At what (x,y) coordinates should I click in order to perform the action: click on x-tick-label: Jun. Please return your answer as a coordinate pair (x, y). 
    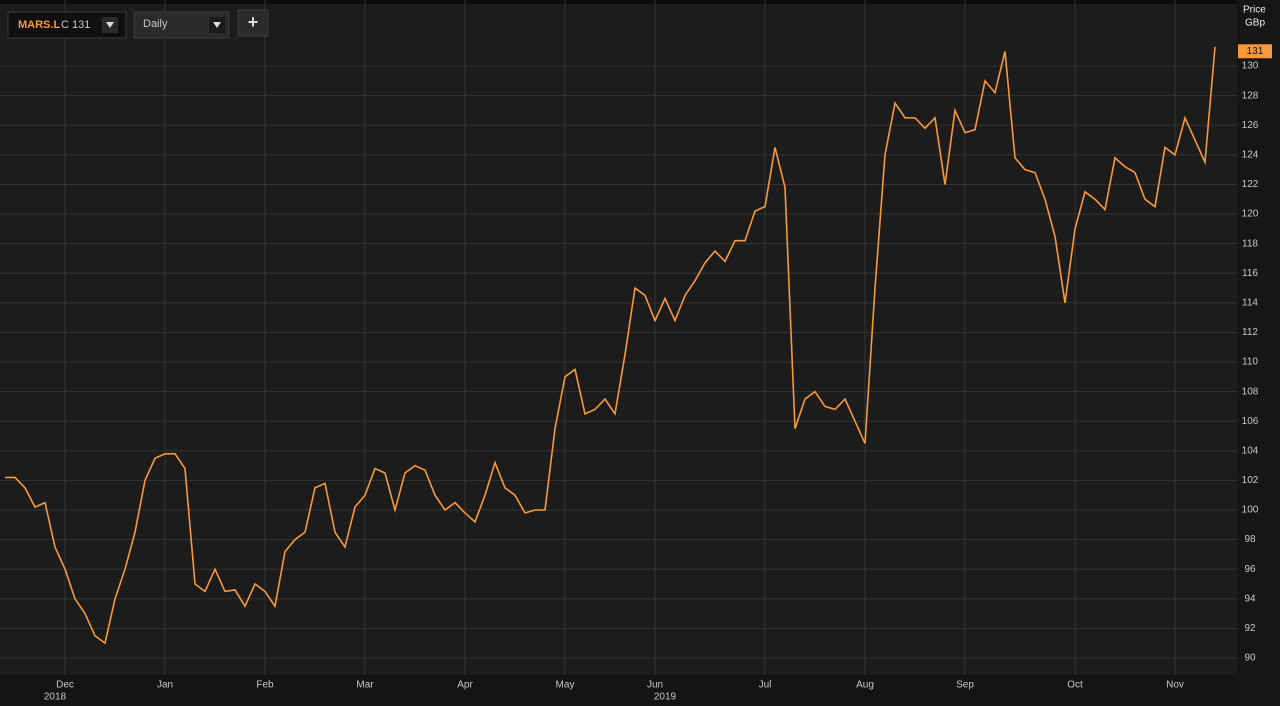
    Looking at the image, I should click on (655, 685).